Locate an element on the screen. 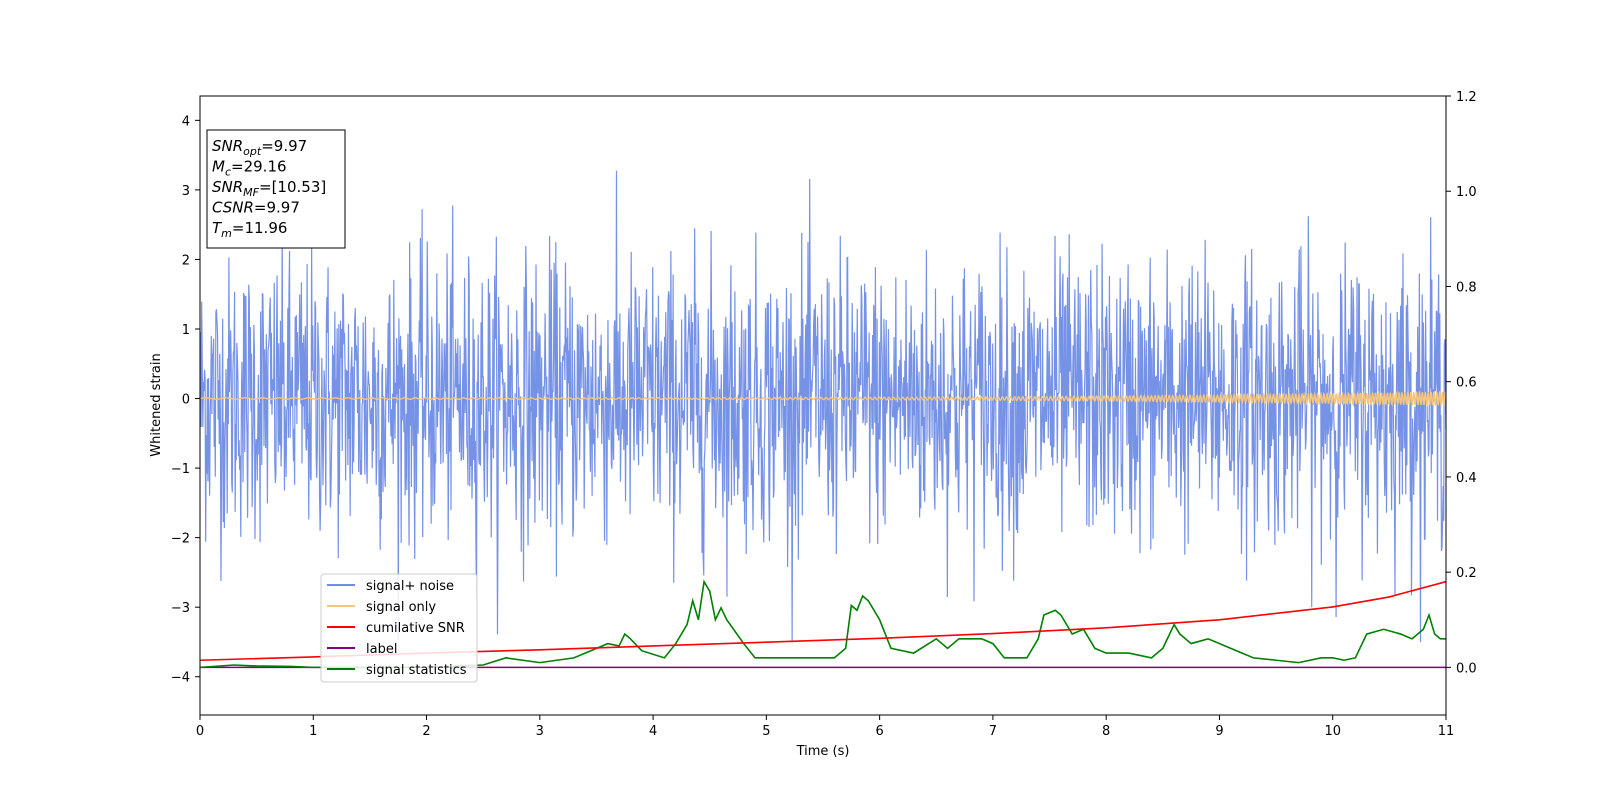  annotation-line: Tm=11.96 is located at coordinates (249, 229).